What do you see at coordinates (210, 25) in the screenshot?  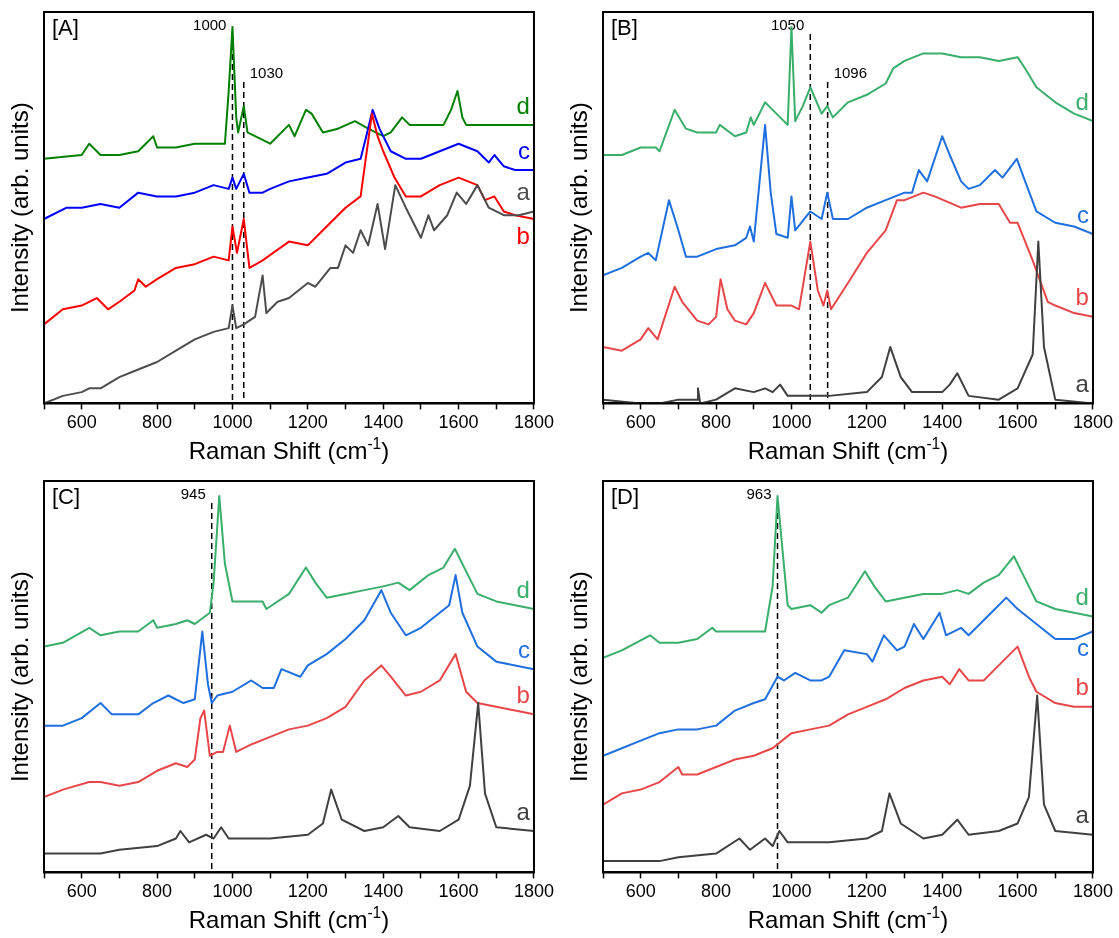 I see `ref-line-label: 1000` at bounding box center [210, 25].